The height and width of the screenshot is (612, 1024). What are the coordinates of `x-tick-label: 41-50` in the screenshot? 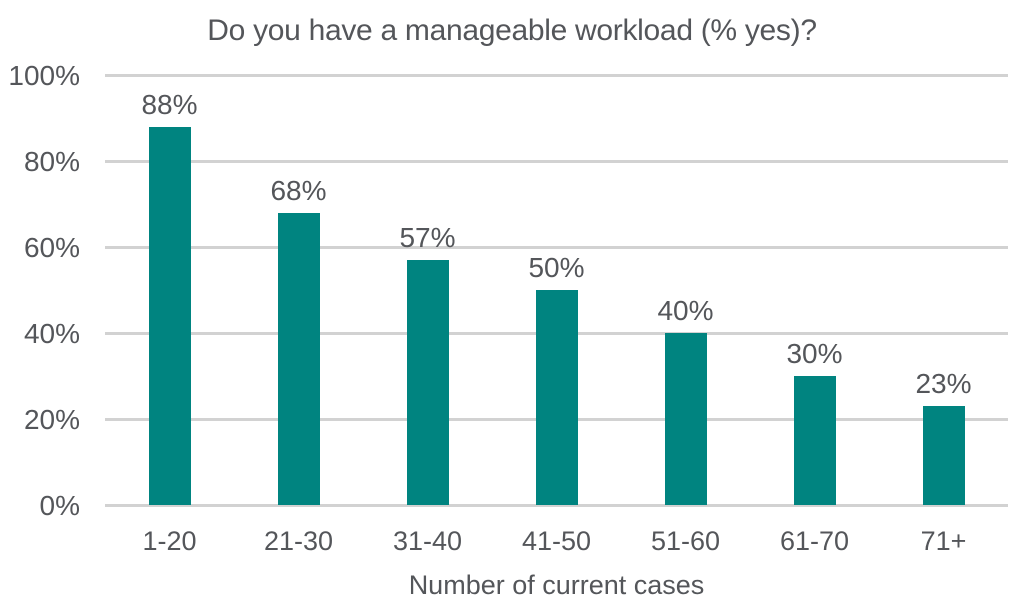 It's located at (556, 541).